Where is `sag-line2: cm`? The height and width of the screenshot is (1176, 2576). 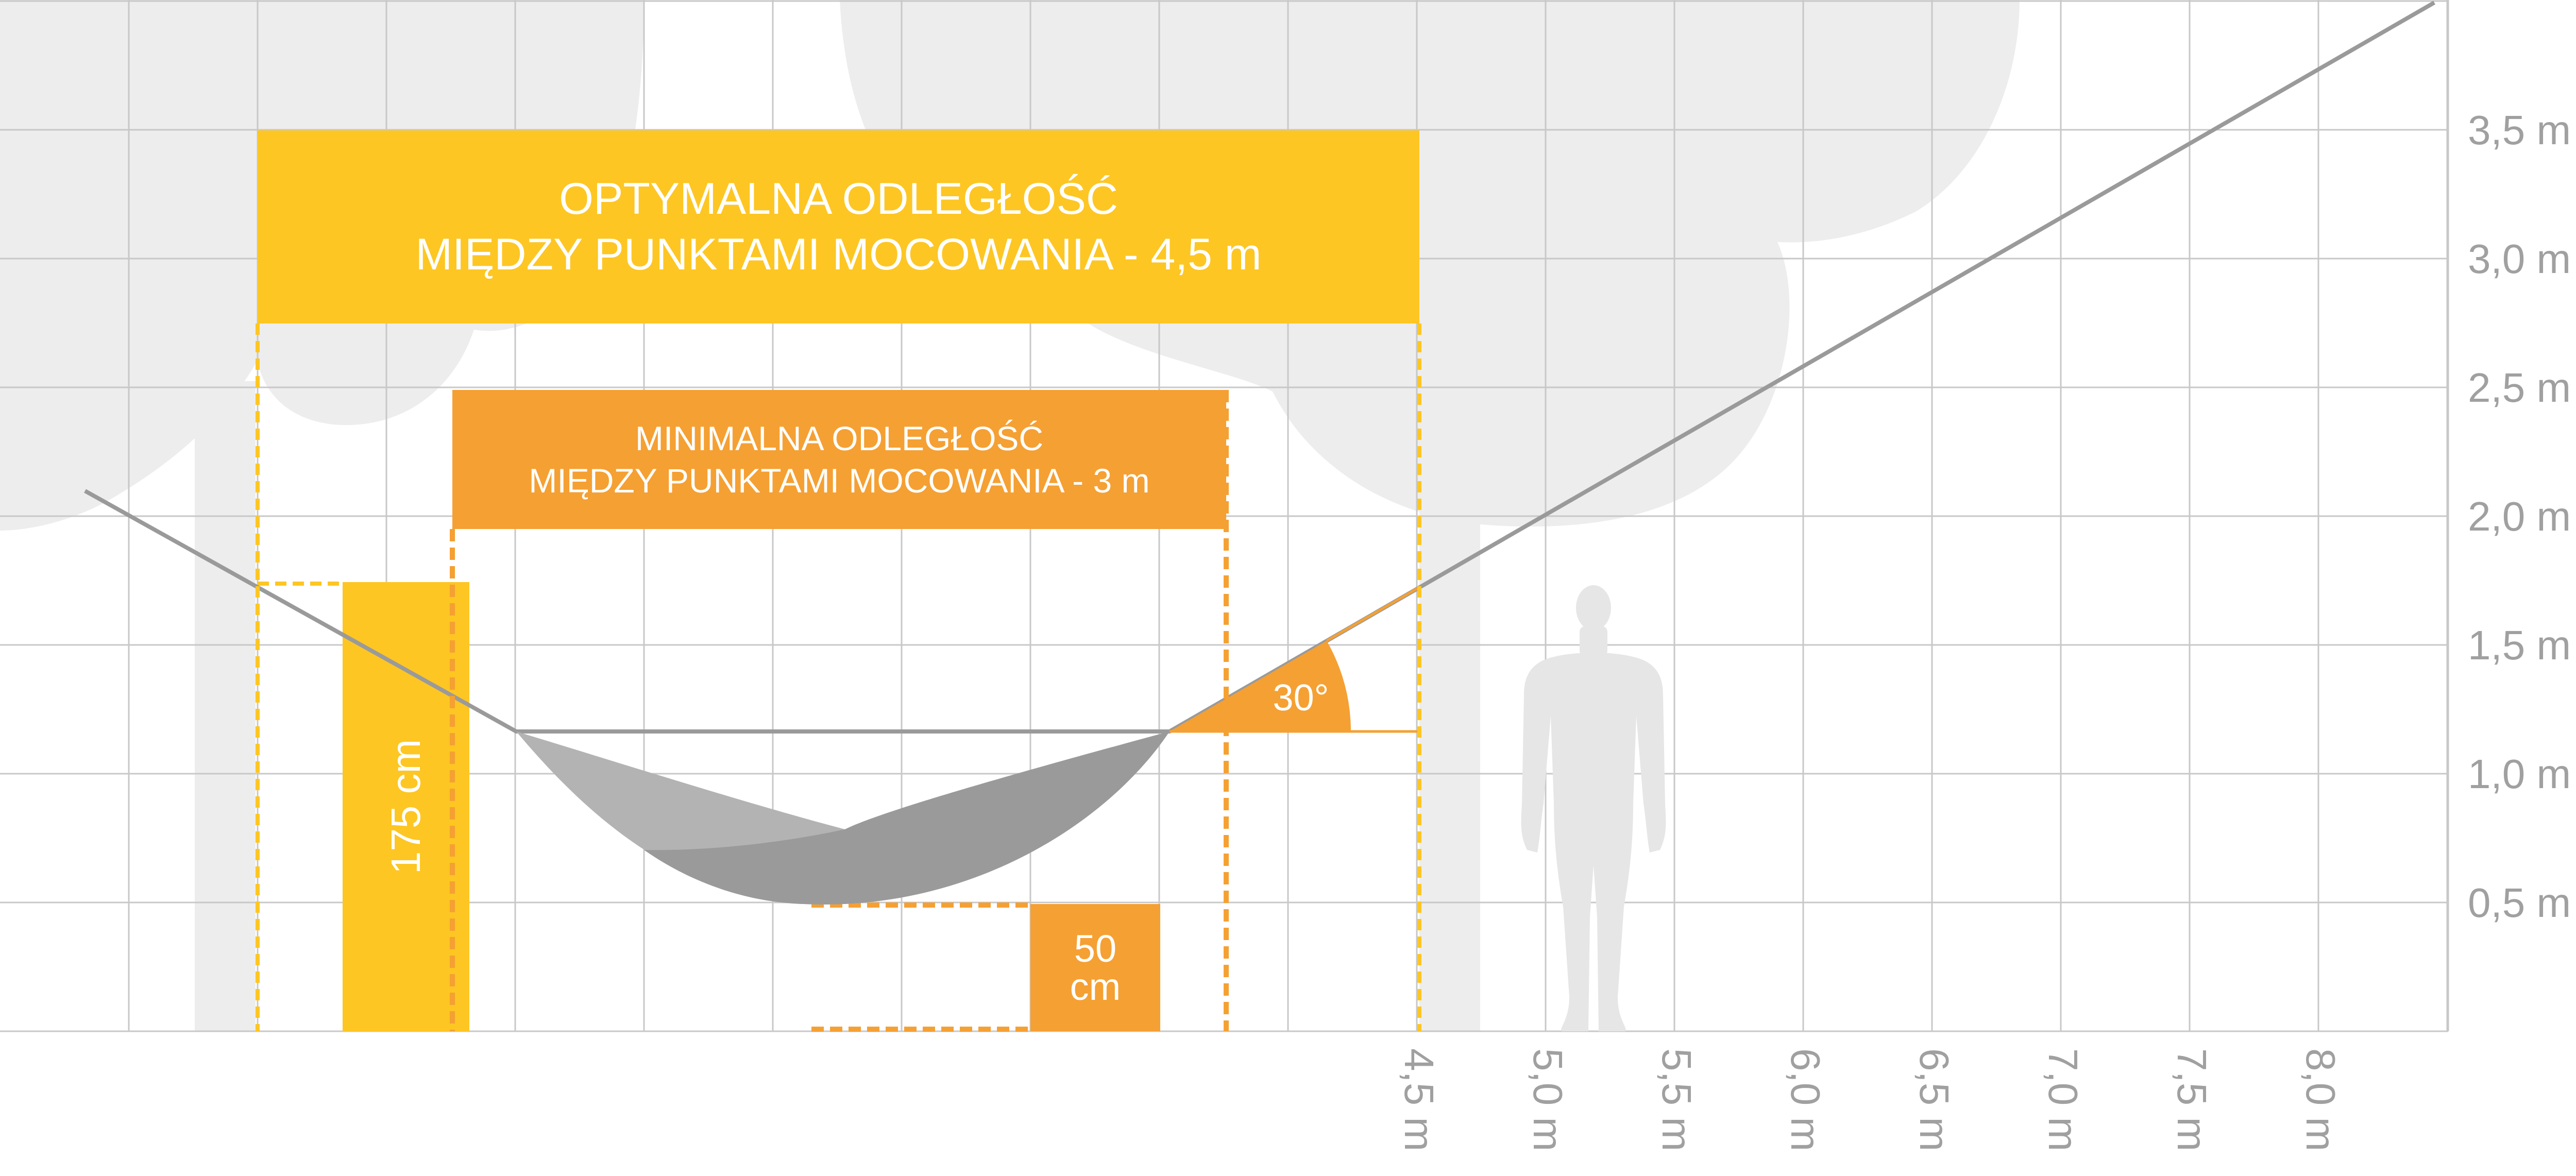
sag-line2: cm is located at coordinates (1095, 986).